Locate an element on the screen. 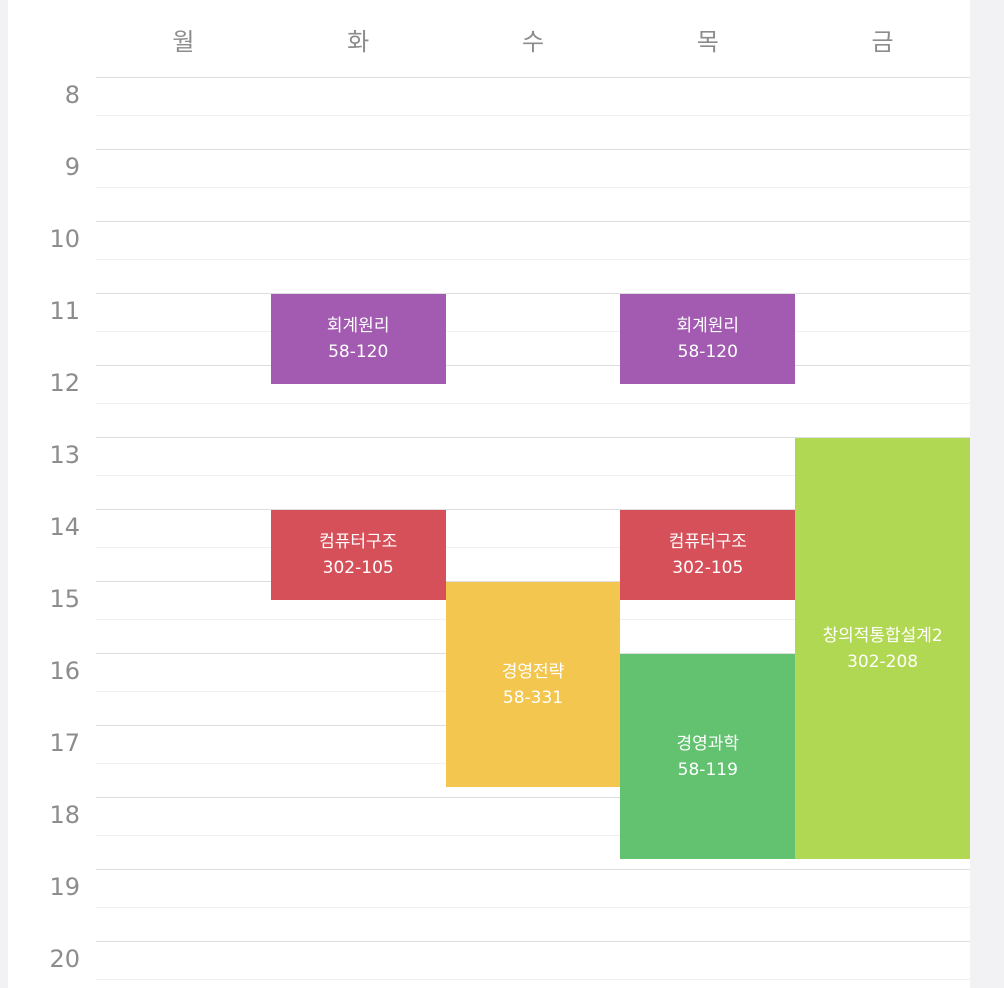 Image resolution: width=1004 pixels, height=988 pixels. class-block: 경영전략 58-331 is located at coordinates (533, 685).